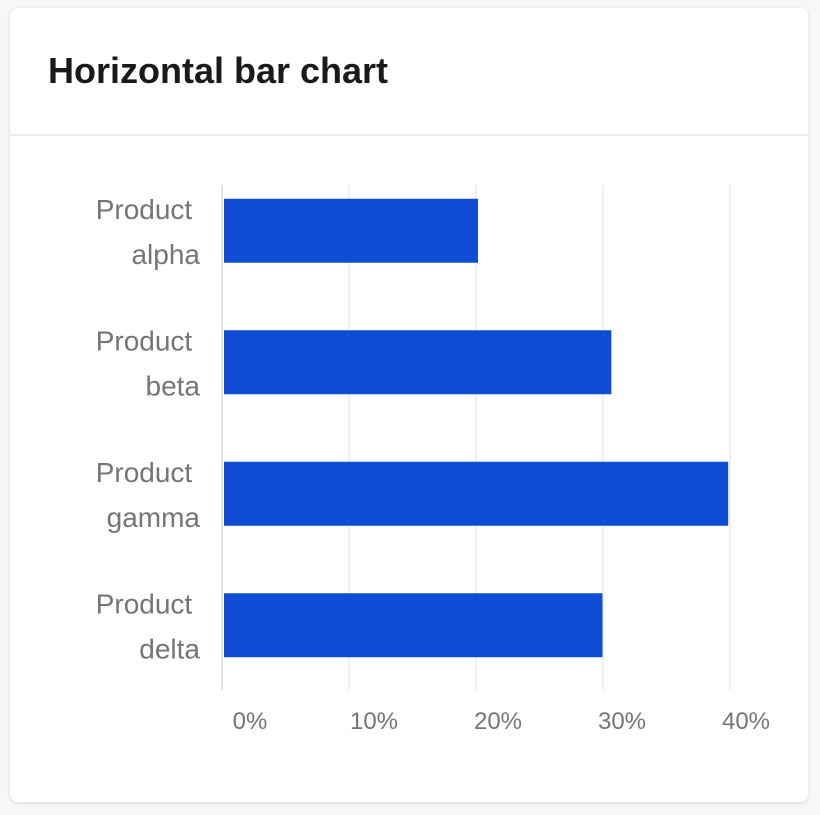 This screenshot has width=820, height=815. Describe the element at coordinates (148, 363) in the screenshot. I see `y-tick-label: Product beta` at that location.